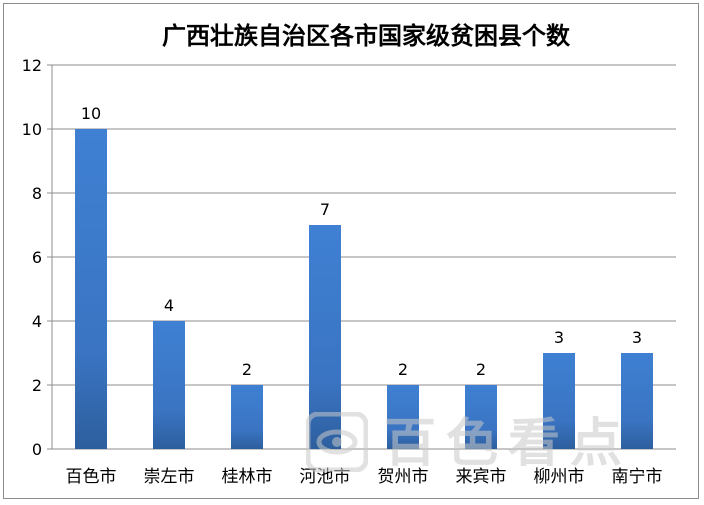  I want to click on x-tick-label: 来宾市, so click(481, 477).